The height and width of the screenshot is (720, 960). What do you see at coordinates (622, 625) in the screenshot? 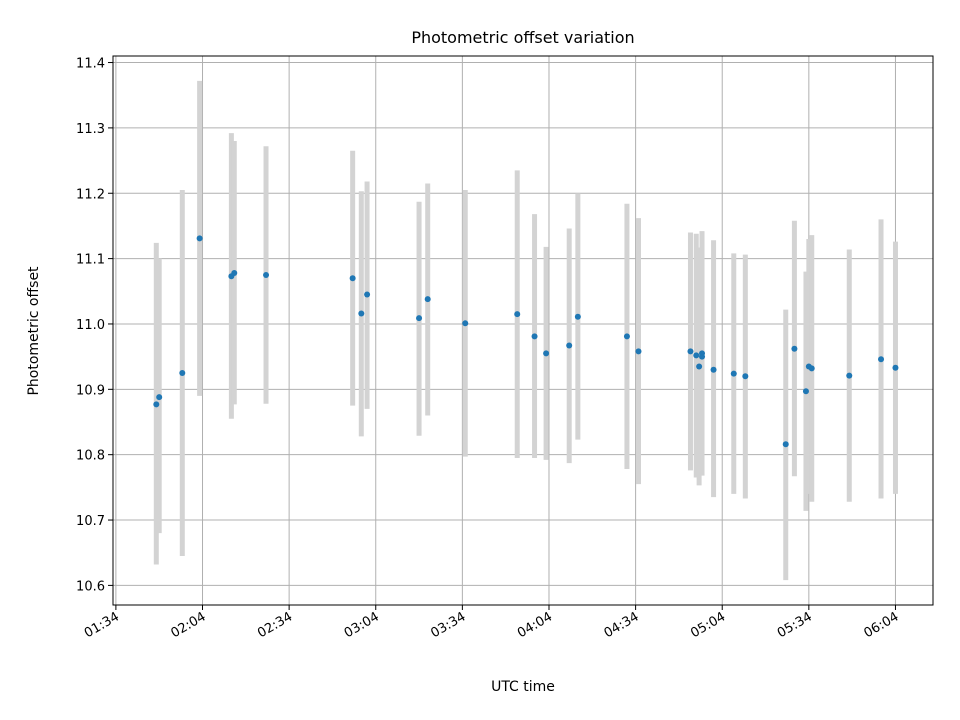
I see `x-tick-label: 04:34` at bounding box center [622, 625].